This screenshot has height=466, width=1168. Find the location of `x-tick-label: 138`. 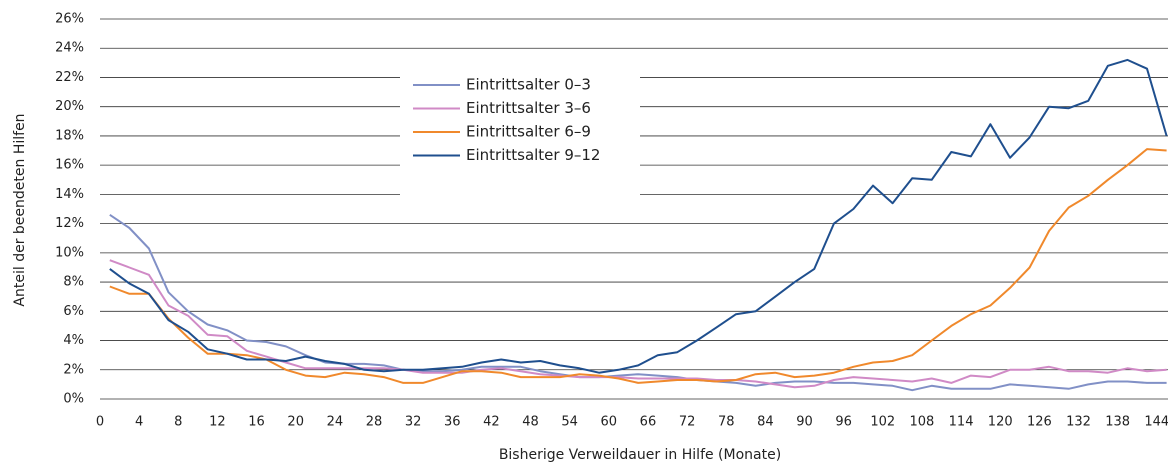

x-tick-label: 138 is located at coordinates (1117, 422).